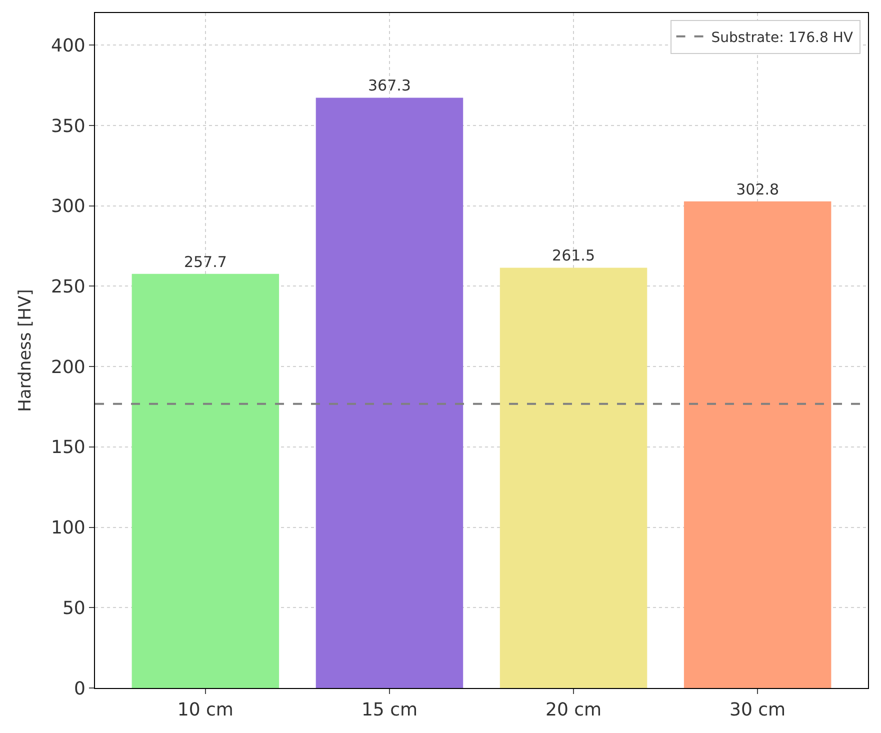 The width and height of the screenshot is (881, 733). I want to click on x-tick-label: 30 cm, so click(758, 710).